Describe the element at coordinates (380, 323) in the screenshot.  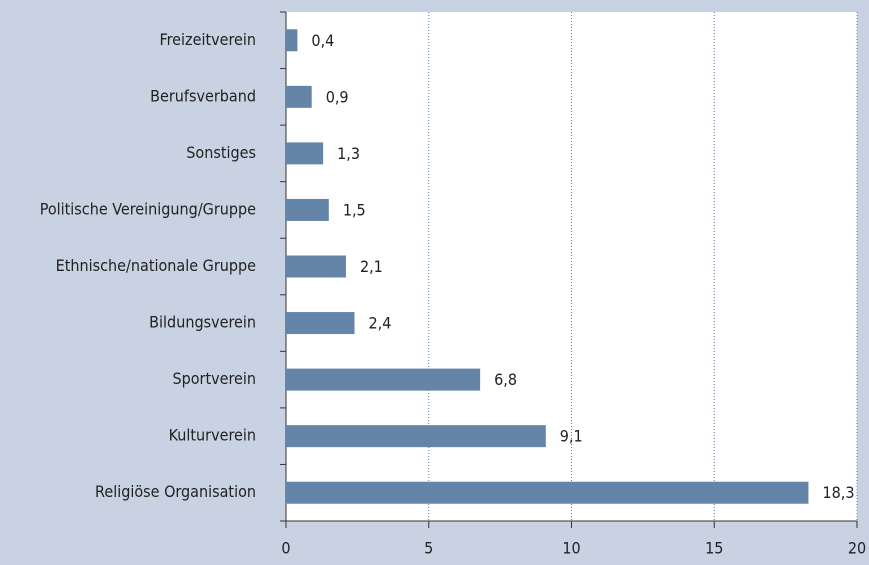
I see `value-label: 2,4` at that location.